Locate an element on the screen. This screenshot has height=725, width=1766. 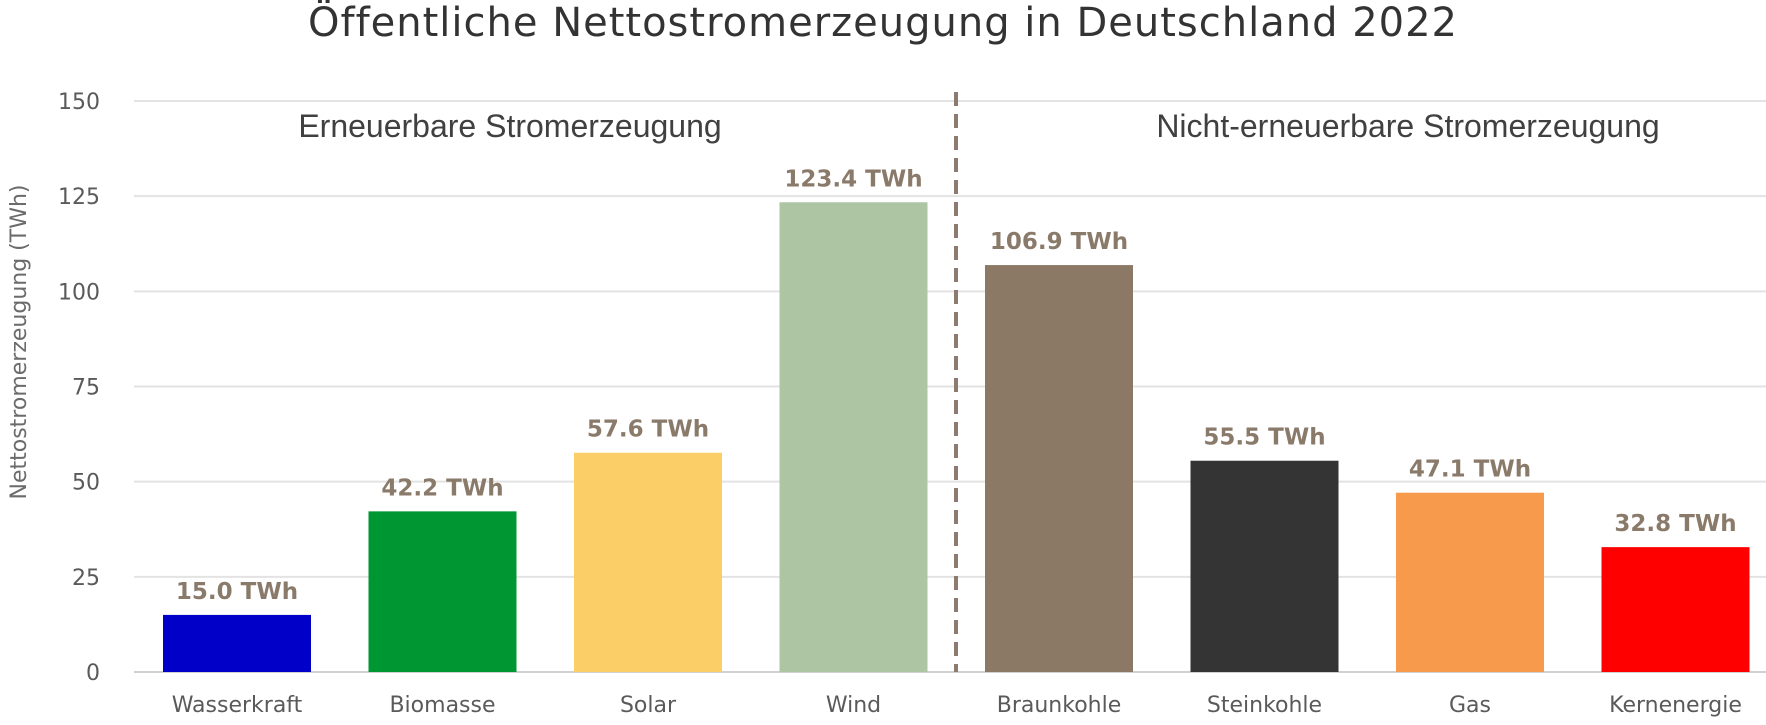
y-tick-label: 150 is located at coordinates (79, 102).